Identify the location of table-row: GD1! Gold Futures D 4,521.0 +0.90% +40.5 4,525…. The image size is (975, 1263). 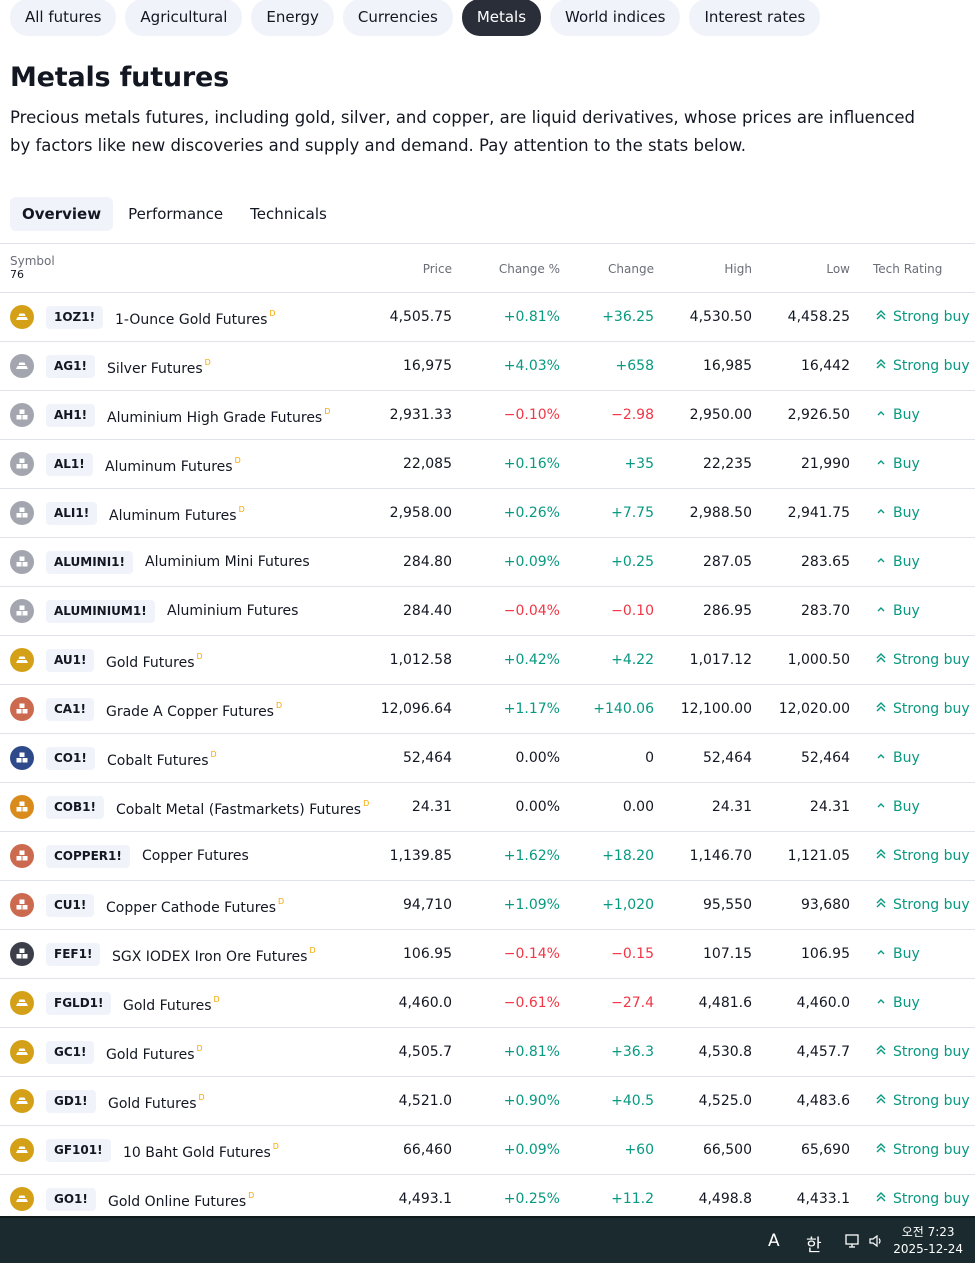
(487, 1101).